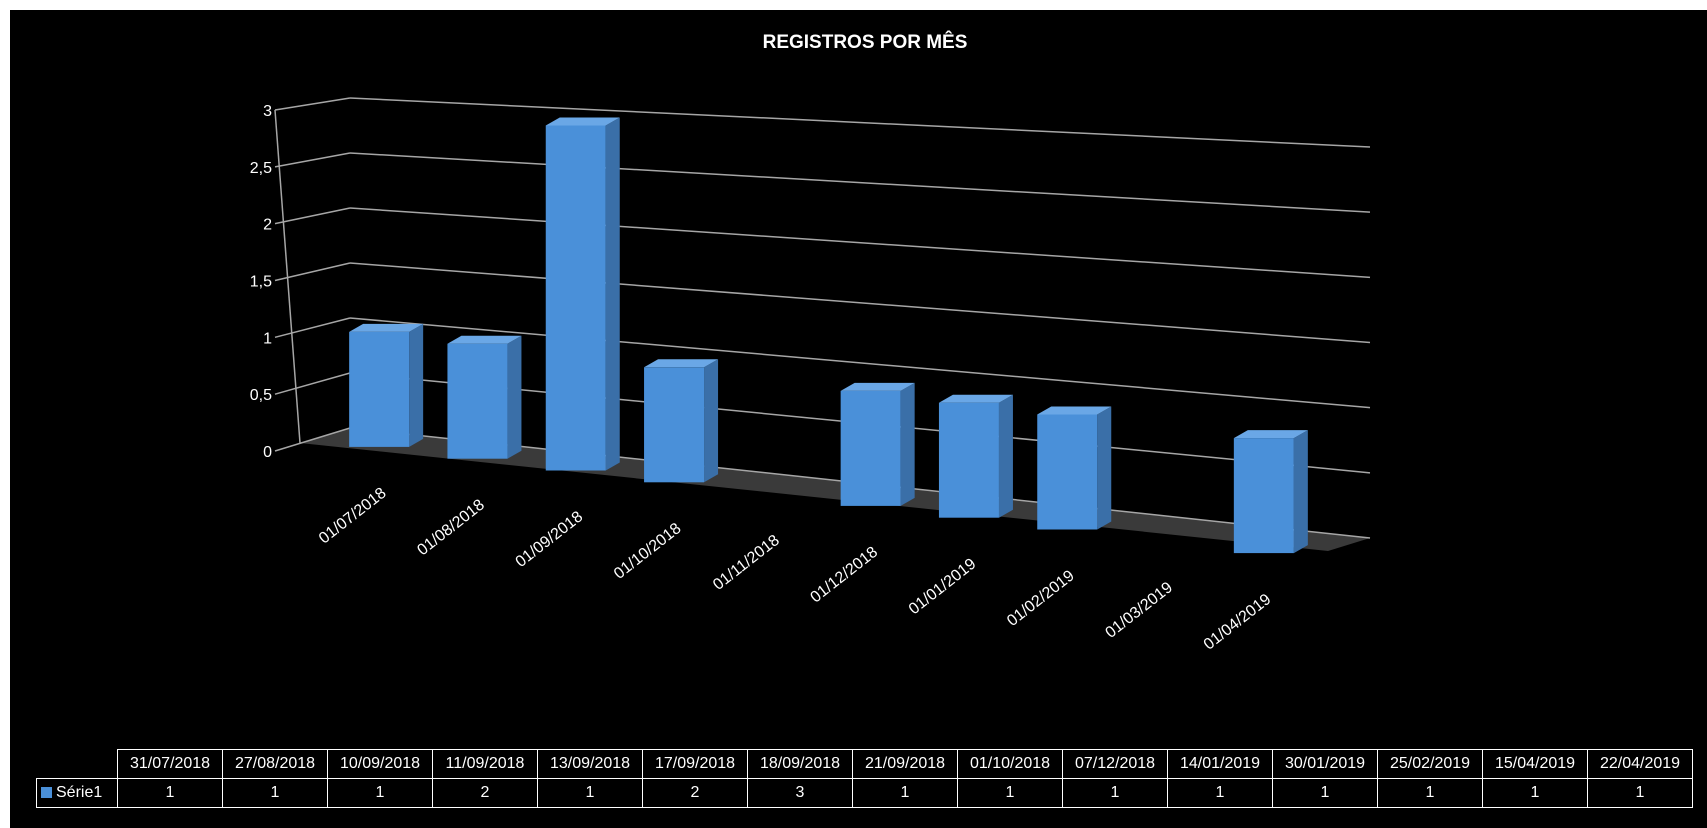 Image resolution: width=1707 pixels, height=828 pixels. Describe the element at coordinates (746, 563) in the screenshot. I see `x-category-label: 01/11/2018` at that location.